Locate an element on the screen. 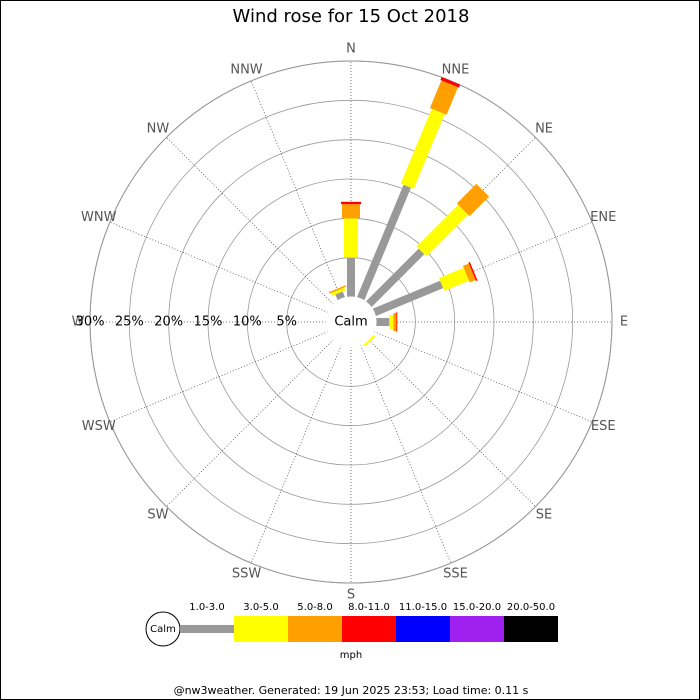 This screenshot has width=700, height=700. r-tick-label: 15% is located at coordinates (208, 322).